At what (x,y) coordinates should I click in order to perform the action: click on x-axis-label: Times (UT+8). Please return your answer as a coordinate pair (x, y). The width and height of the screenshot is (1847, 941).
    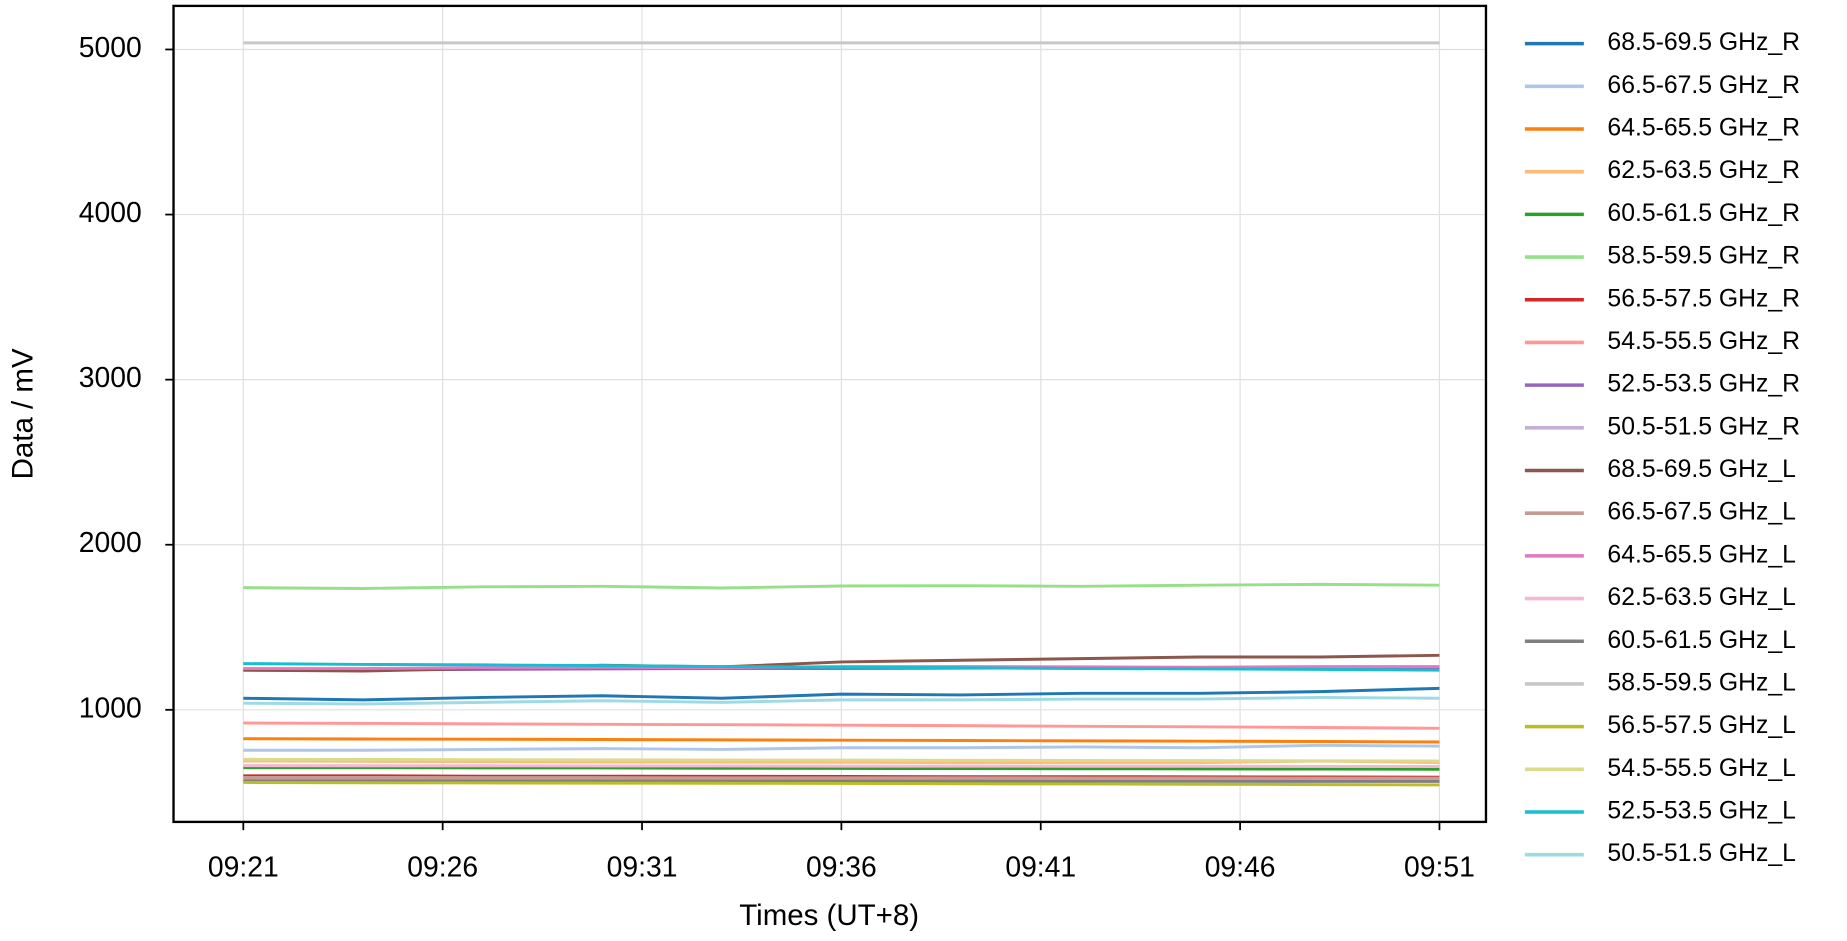
    Looking at the image, I should click on (829, 915).